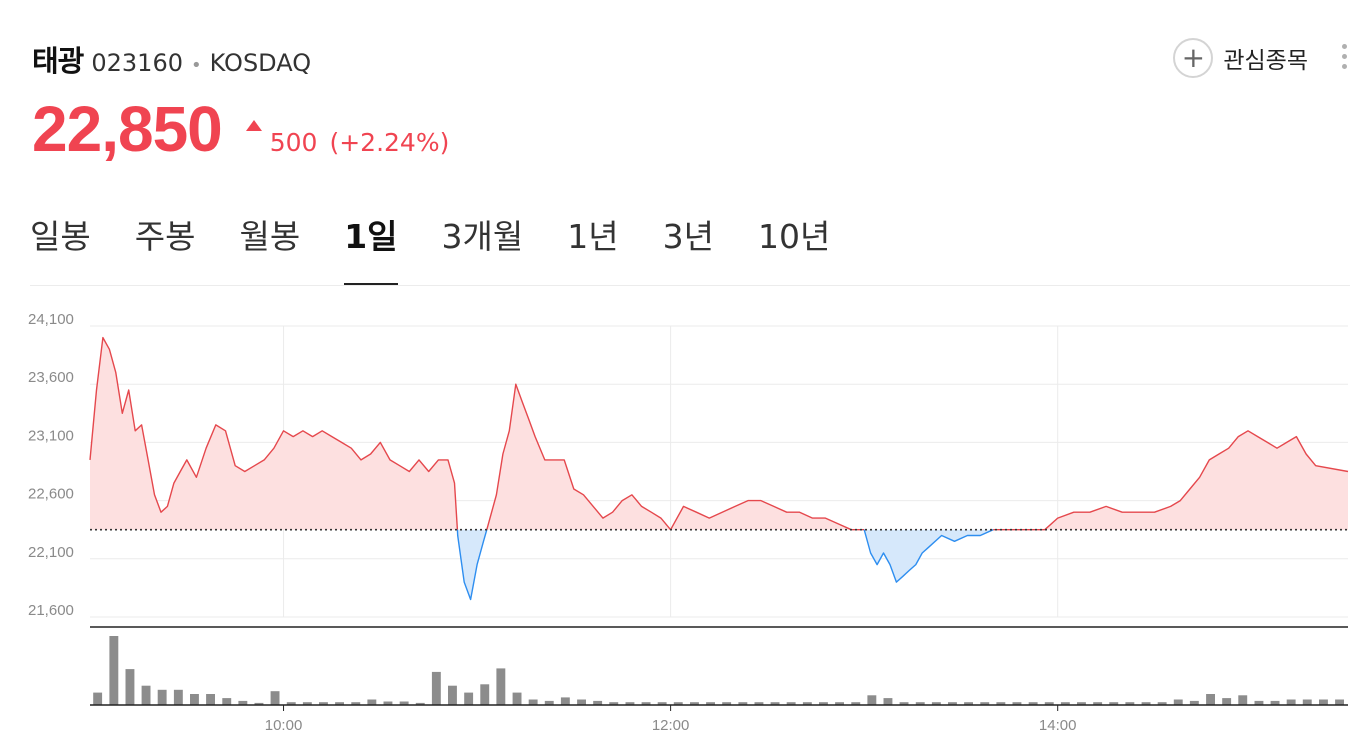  What do you see at coordinates (284, 725) in the screenshot?
I see `x-tick-label: 10:00` at bounding box center [284, 725].